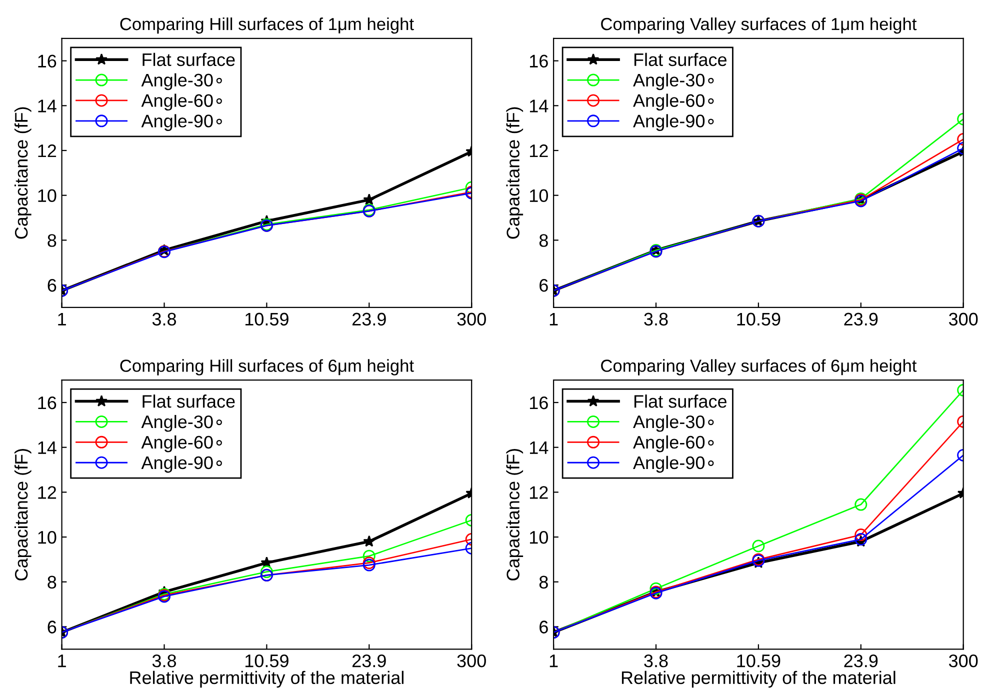  Describe the element at coordinates (267, 25) in the screenshot. I see `chart-title: Comparing Hill surfaces of 1μm height` at that location.